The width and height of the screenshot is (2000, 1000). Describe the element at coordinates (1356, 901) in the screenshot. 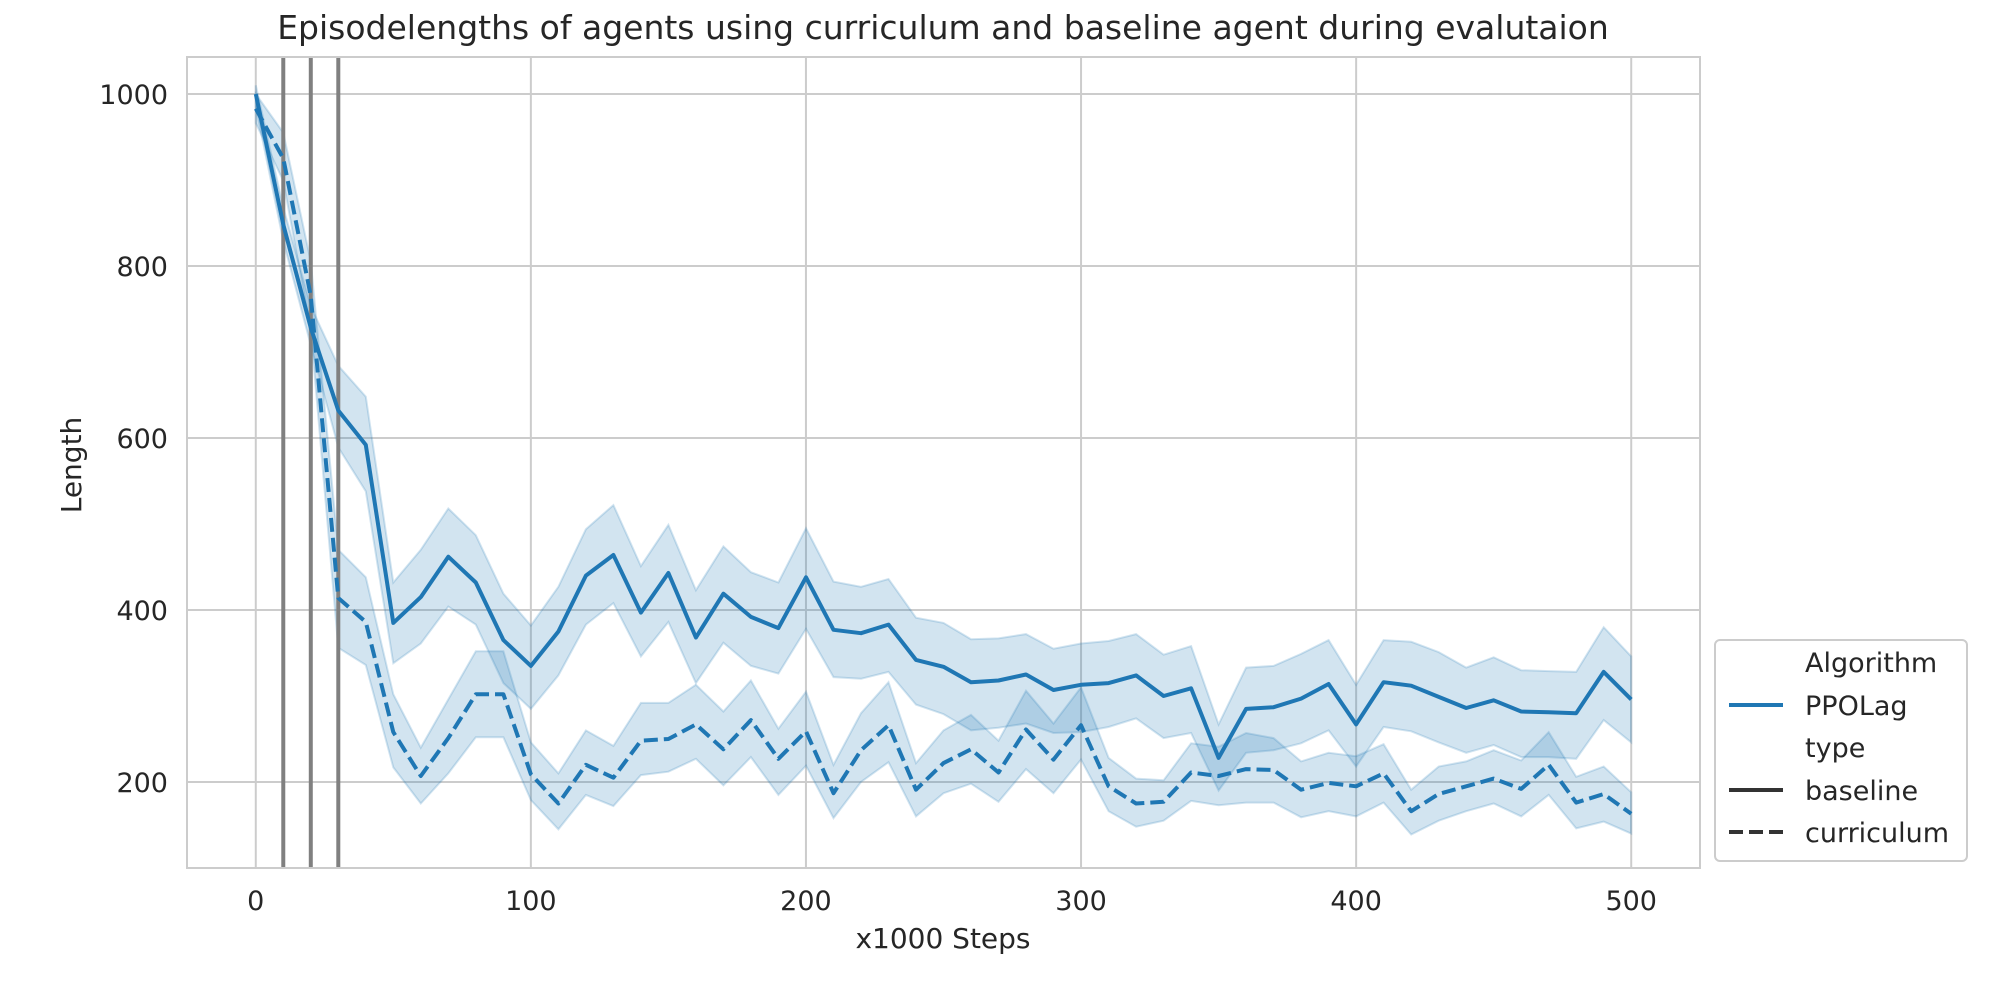

I see `x-tick-label: 400` at that location.